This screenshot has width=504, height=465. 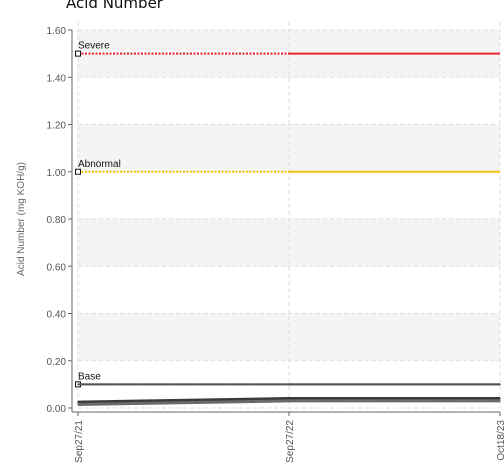 What do you see at coordinates (78, 53) in the screenshot?
I see `threshold-marker-severe` at bounding box center [78, 53].